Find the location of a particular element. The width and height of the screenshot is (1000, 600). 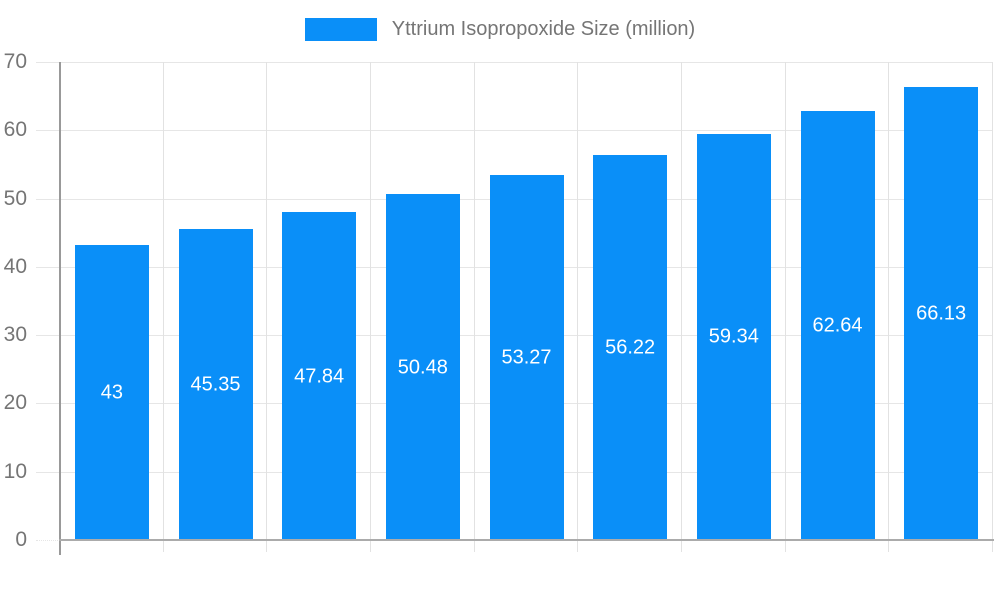

bar-value-label: 47.84 is located at coordinates (319, 376).